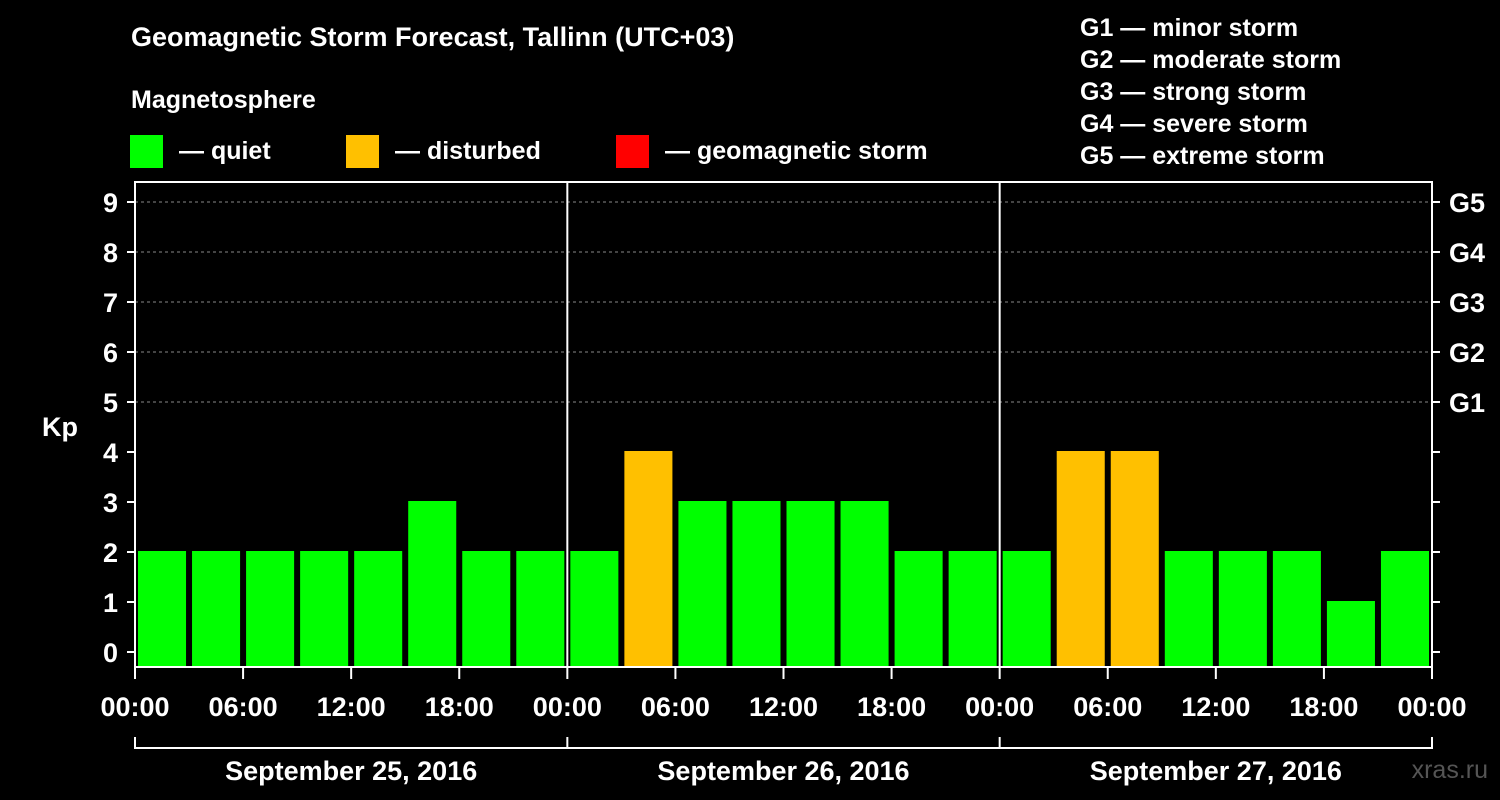 The image size is (1500, 800). I want to click on x-tick-label-3: 18:00, so click(459, 707).